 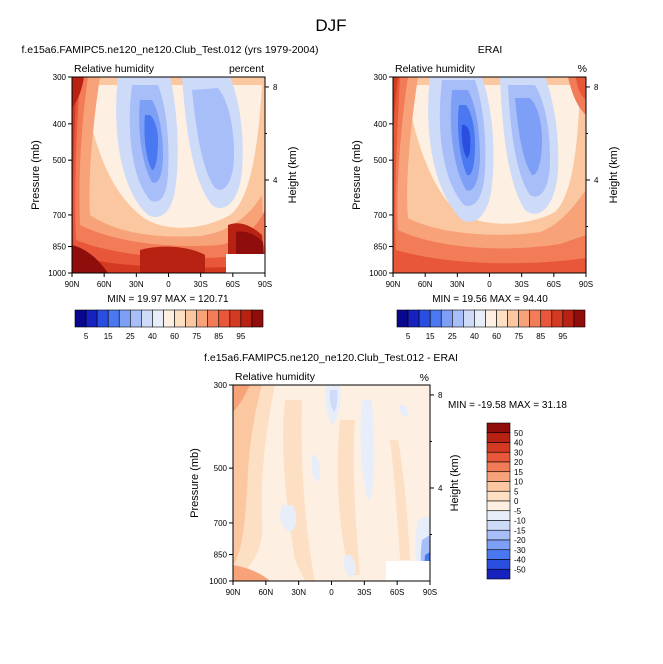 I want to click on y-tick-label: 700, so click(x=221, y=523).